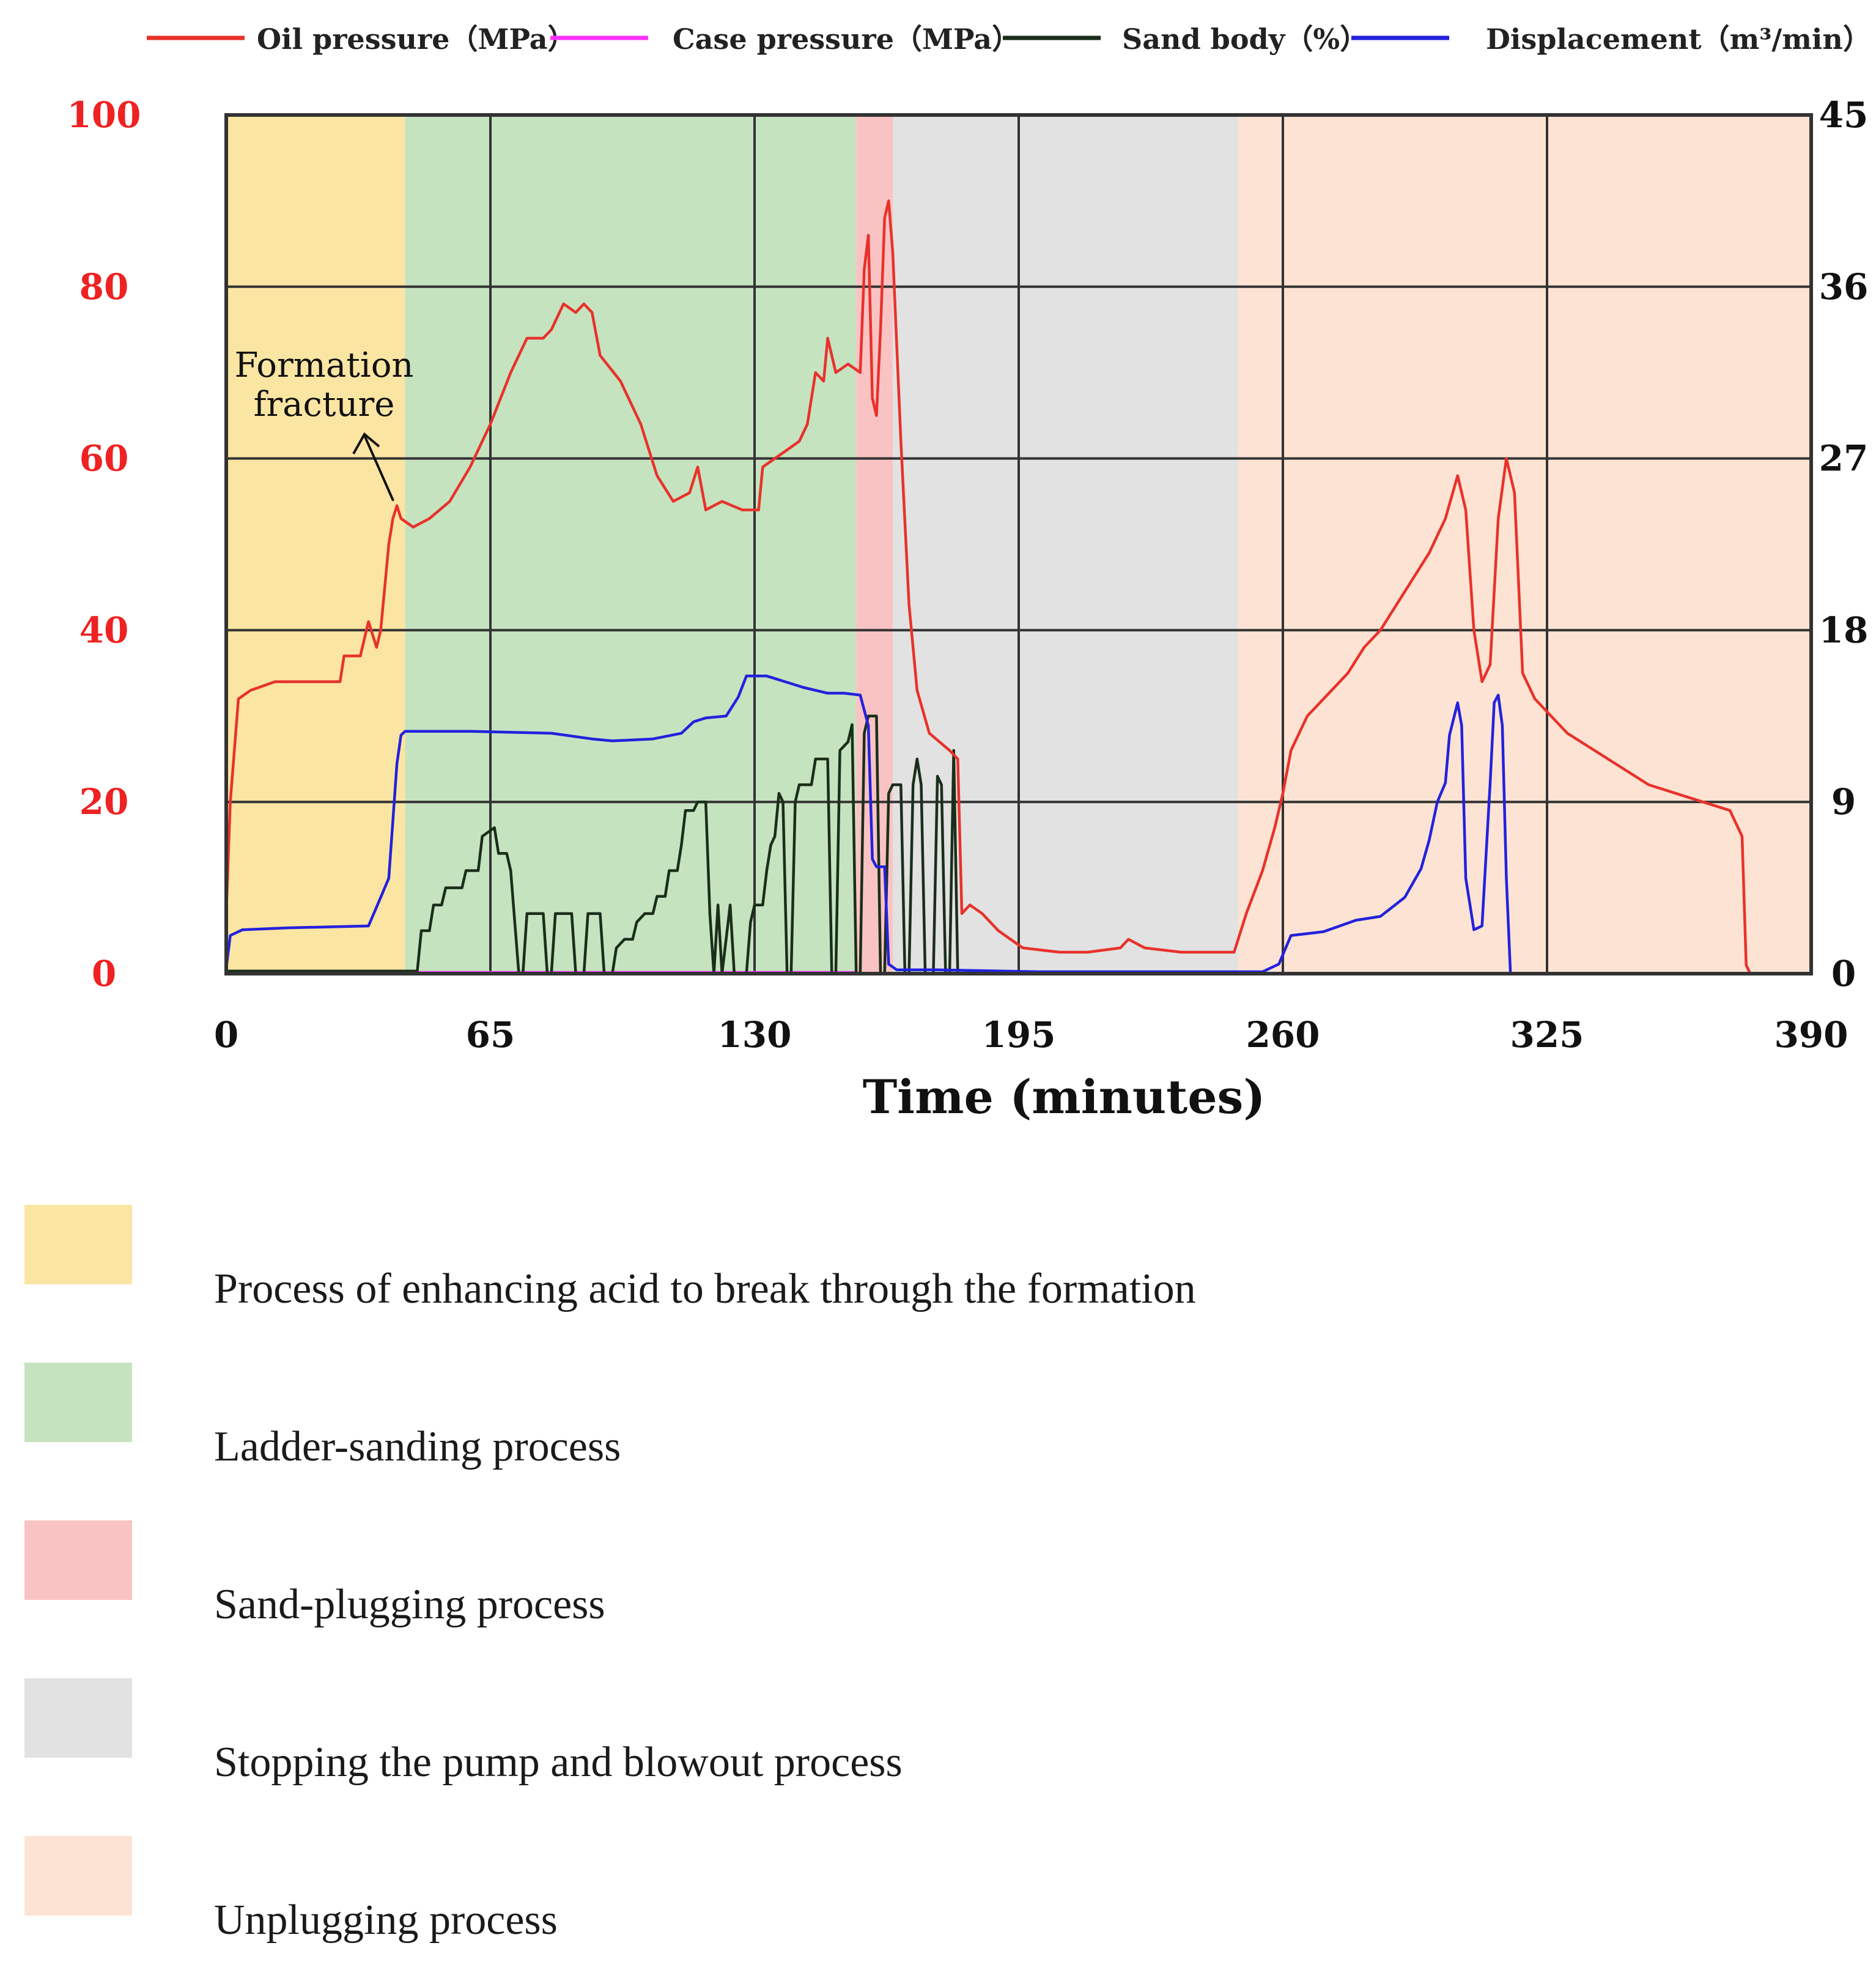 The image size is (1876, 1962). Describe the element at coordinates (1844, 287) in the screenshot. I see `y-right-tick-label: 36` at that location.